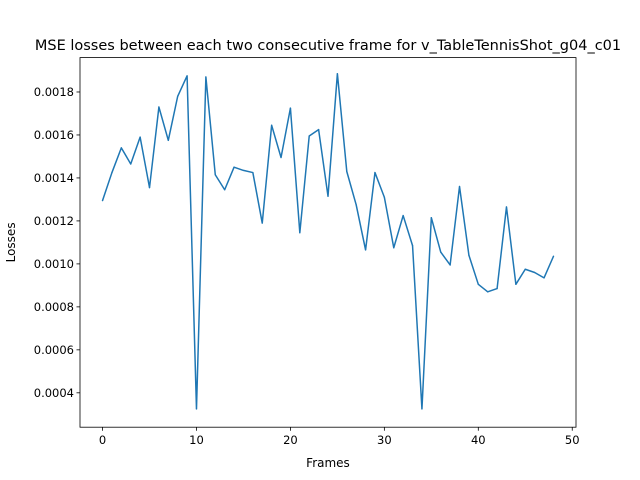 The width and height of the screenshot is (640, 480). What do you see at coordinates (54, 350) in the screenshot?
I see `y-tick-label: 0.0006` at bounding box center [54, 350].